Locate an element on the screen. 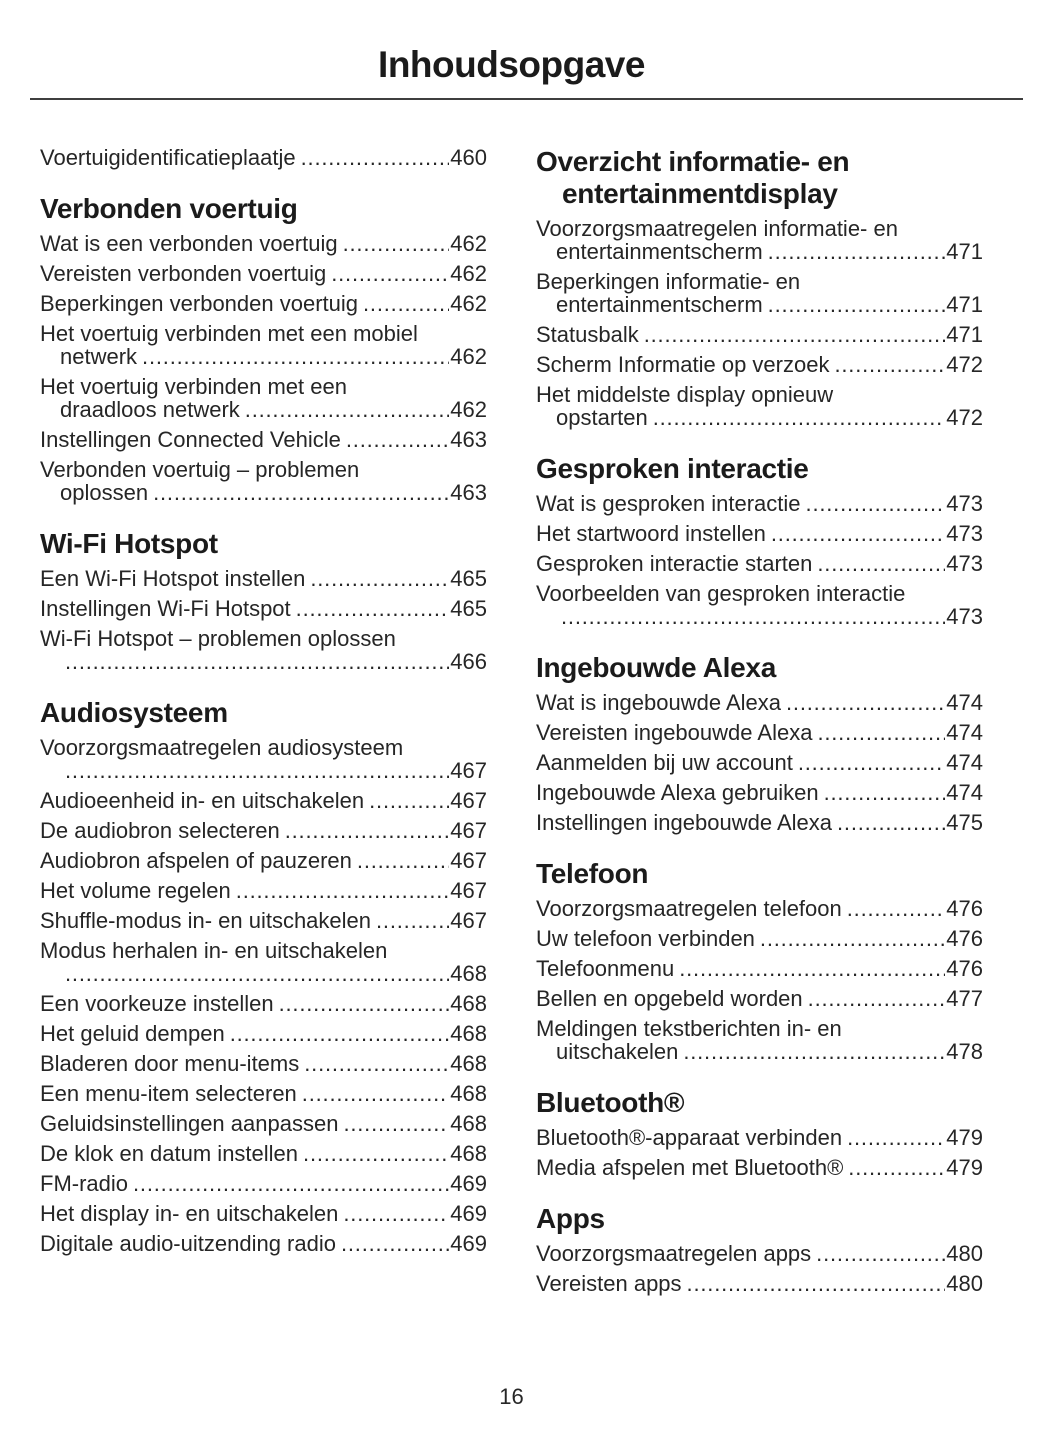  toc-entry-line: 468 is located at coordinates (263, 973).